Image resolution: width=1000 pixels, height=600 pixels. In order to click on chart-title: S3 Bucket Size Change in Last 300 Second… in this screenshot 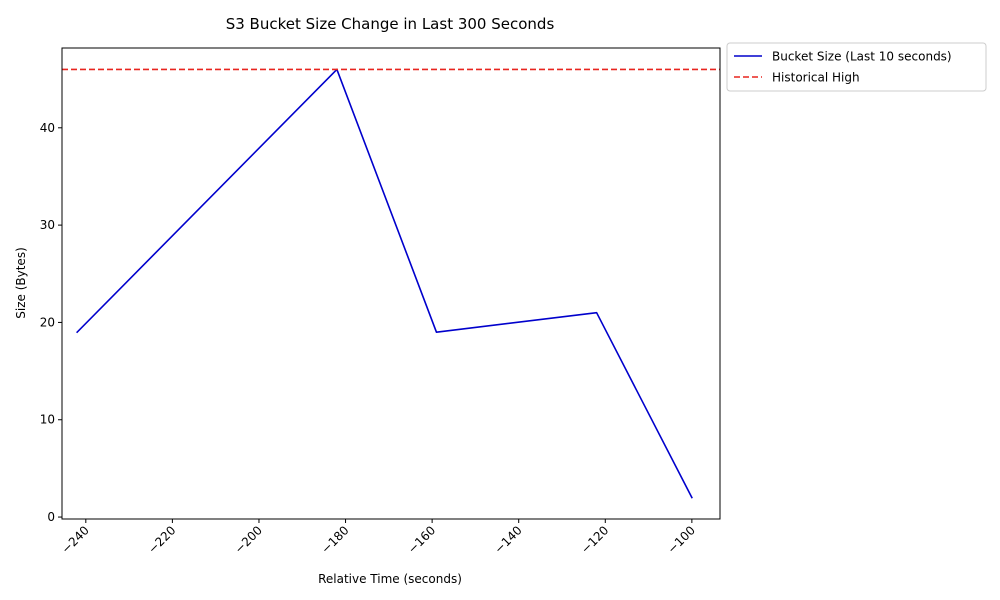, I will do `click(390, 24)`.